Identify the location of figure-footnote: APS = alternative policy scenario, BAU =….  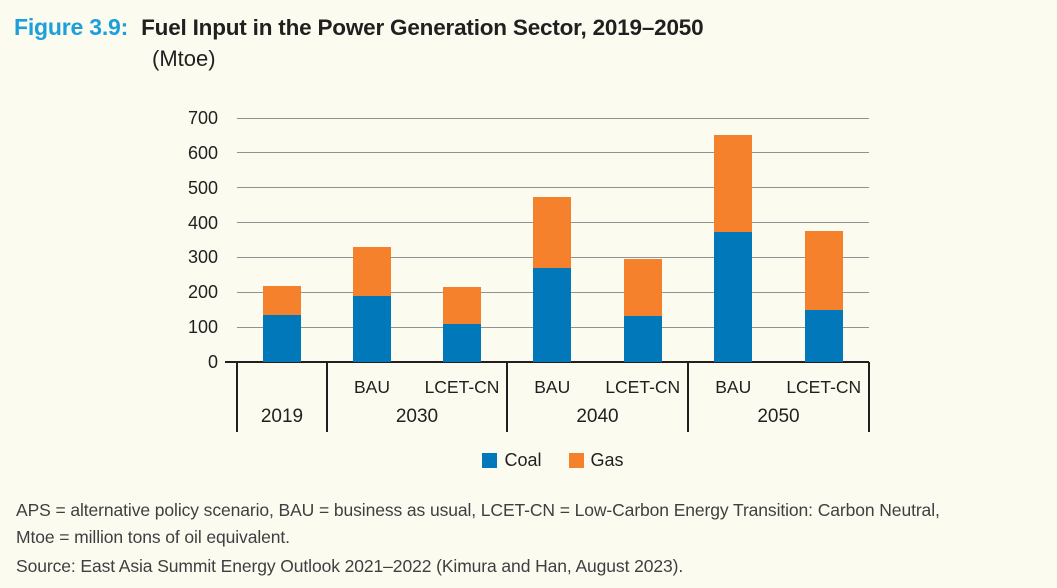
(533, 523).